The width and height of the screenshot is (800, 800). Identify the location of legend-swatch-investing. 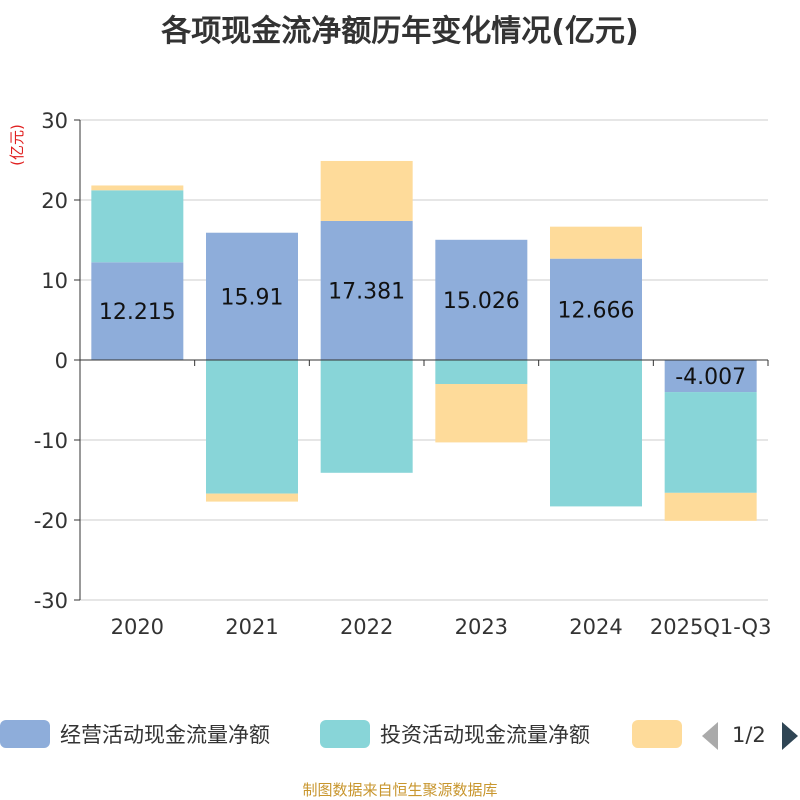
(345, 734).